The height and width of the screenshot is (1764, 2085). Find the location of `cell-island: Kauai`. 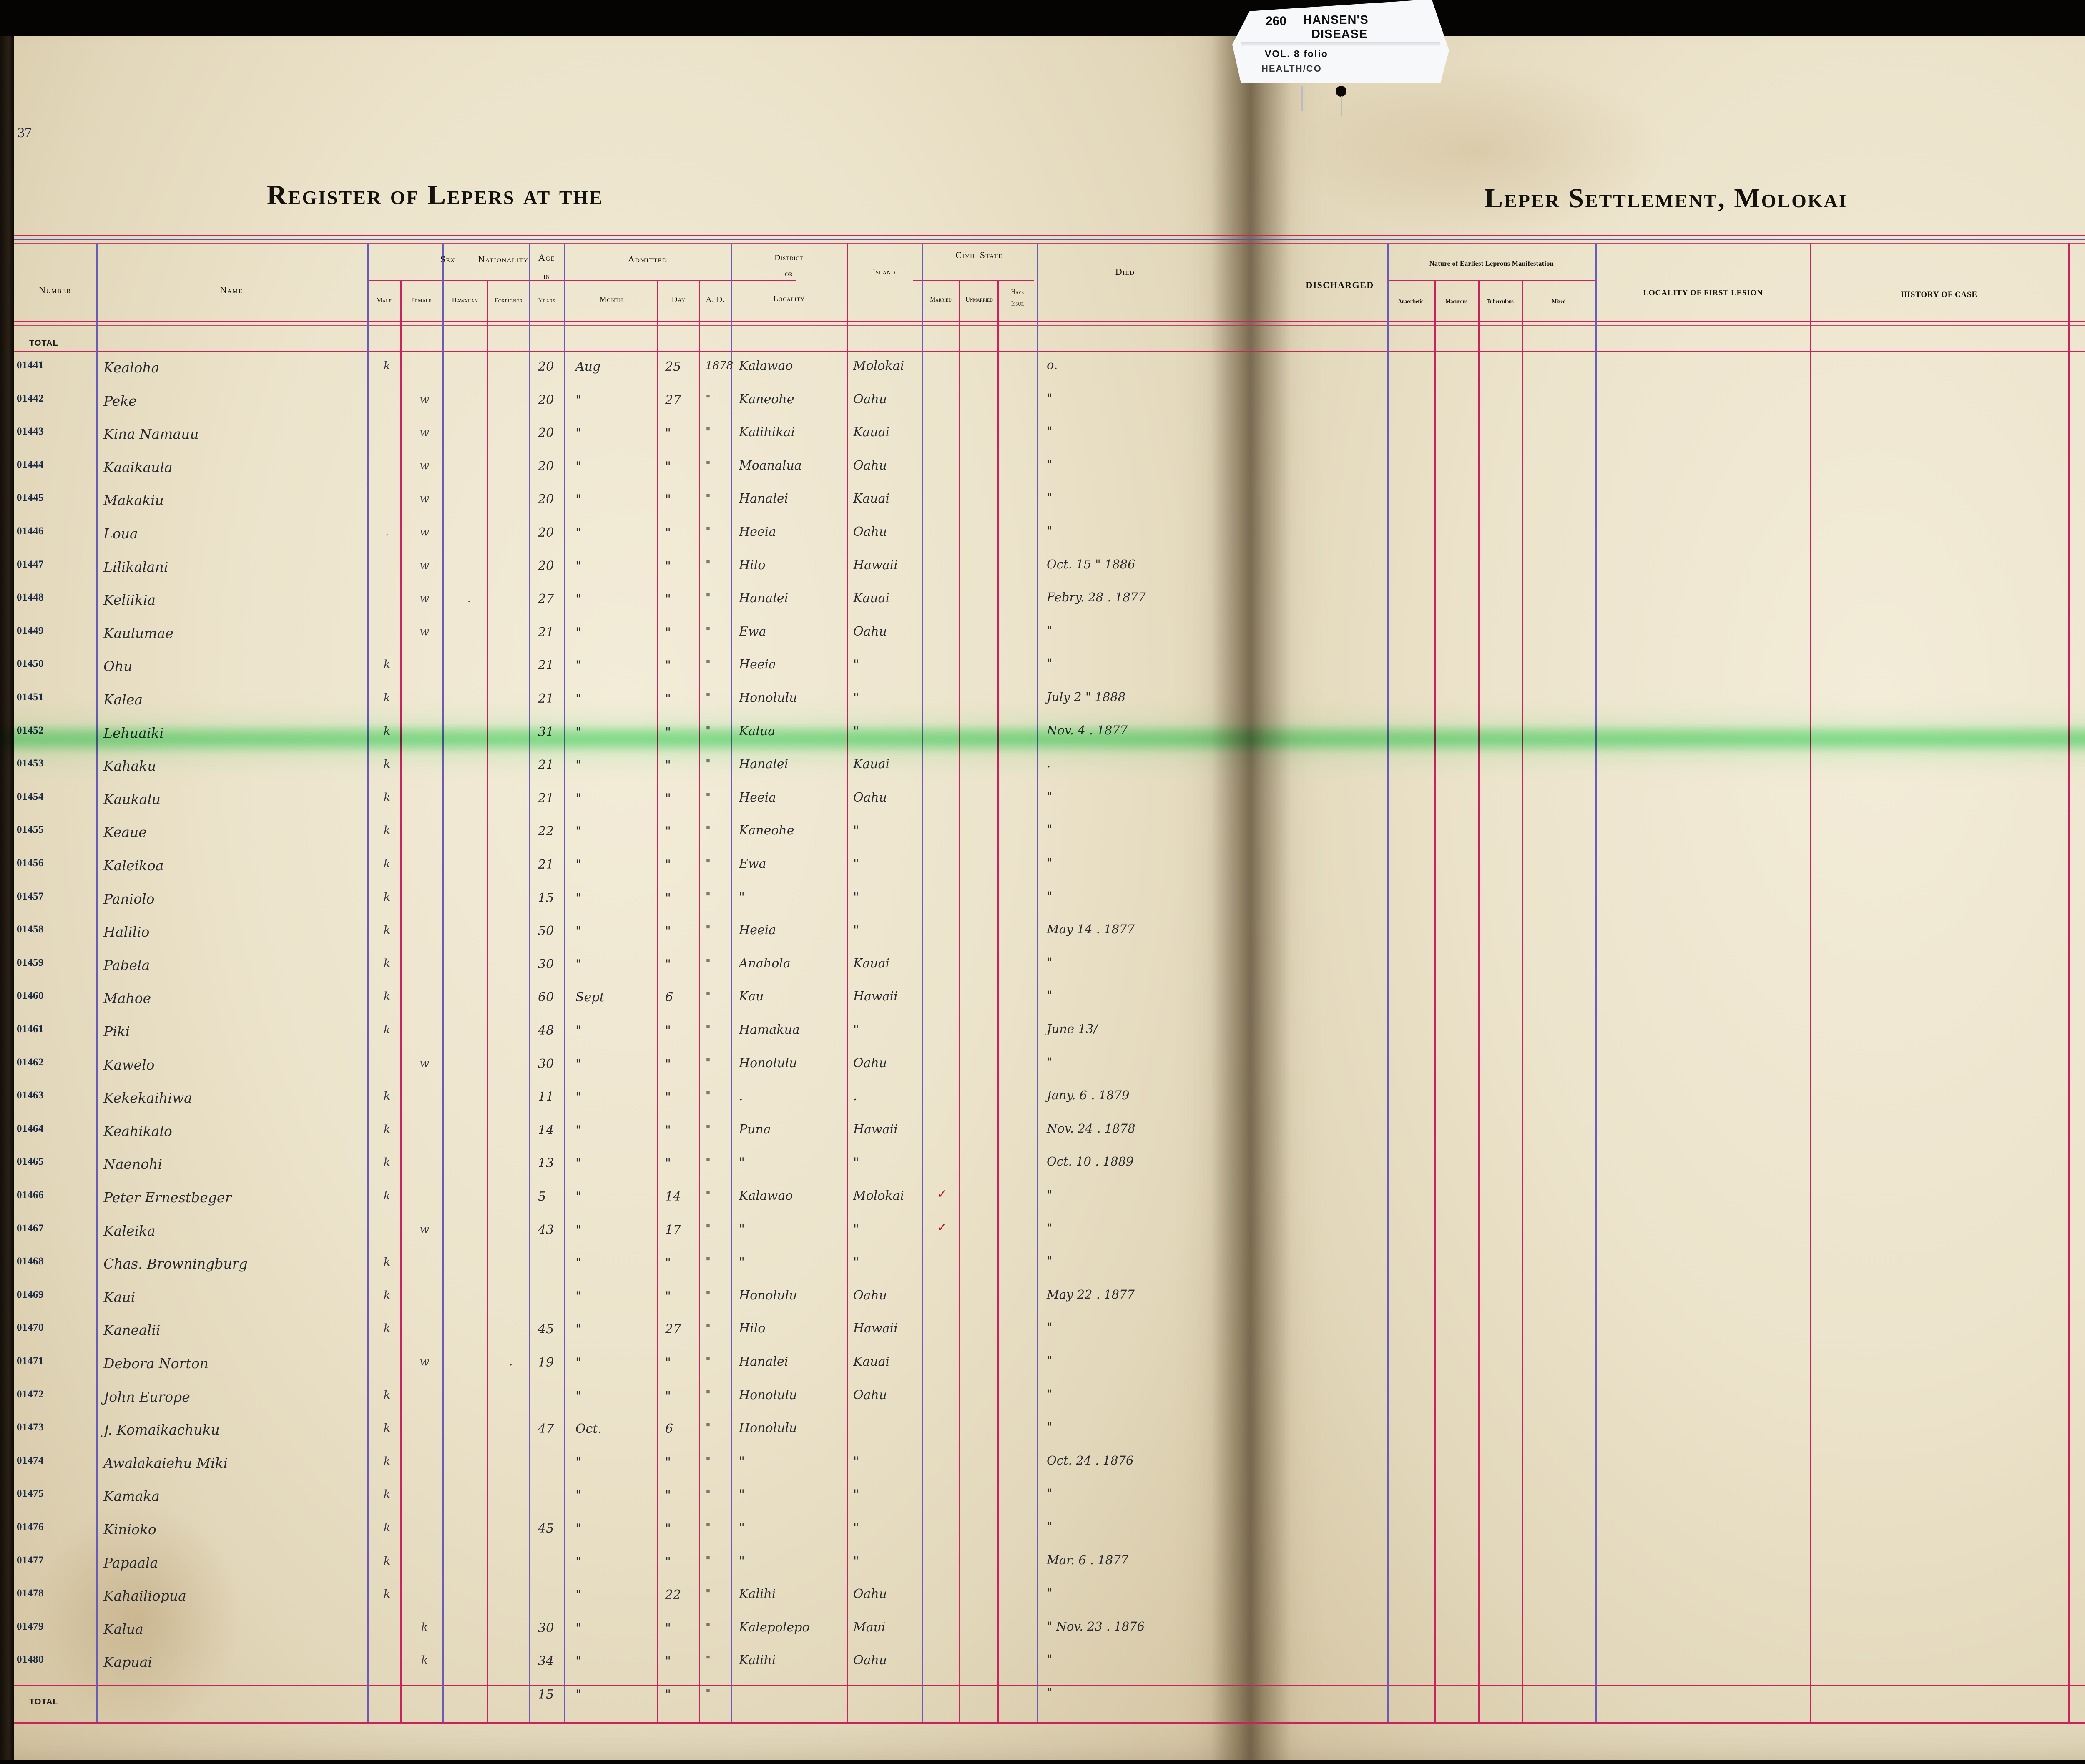

cell-island: Kauai is located at coordinates (871, 764).